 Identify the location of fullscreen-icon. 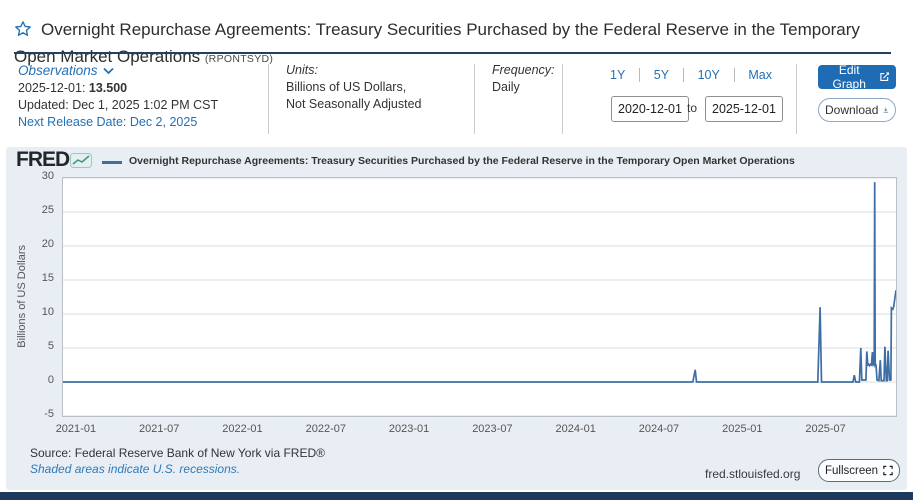
(888, 470).